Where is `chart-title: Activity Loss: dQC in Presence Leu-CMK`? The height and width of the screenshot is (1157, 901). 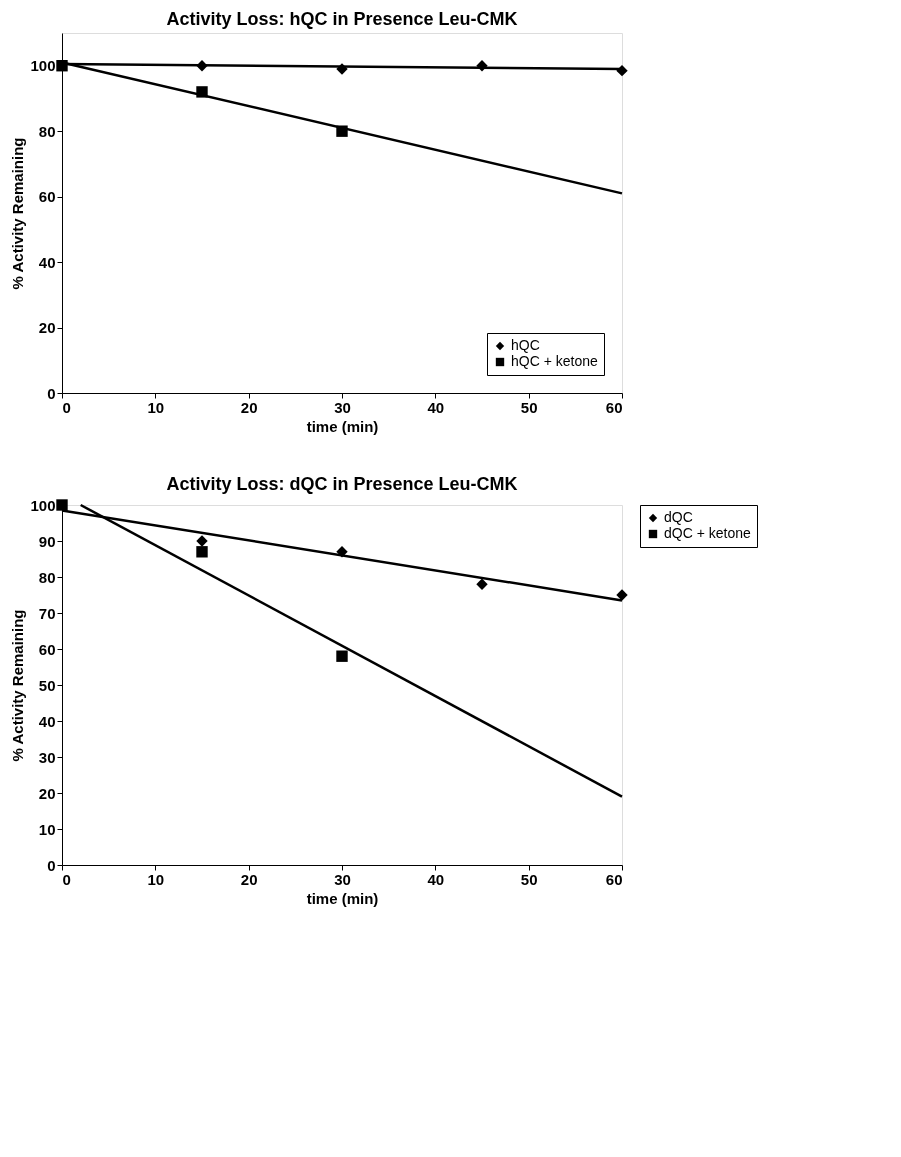 chart-title: Activity Loss: dQC in Presence Leu-CMK is located at coordinates (342, 484).